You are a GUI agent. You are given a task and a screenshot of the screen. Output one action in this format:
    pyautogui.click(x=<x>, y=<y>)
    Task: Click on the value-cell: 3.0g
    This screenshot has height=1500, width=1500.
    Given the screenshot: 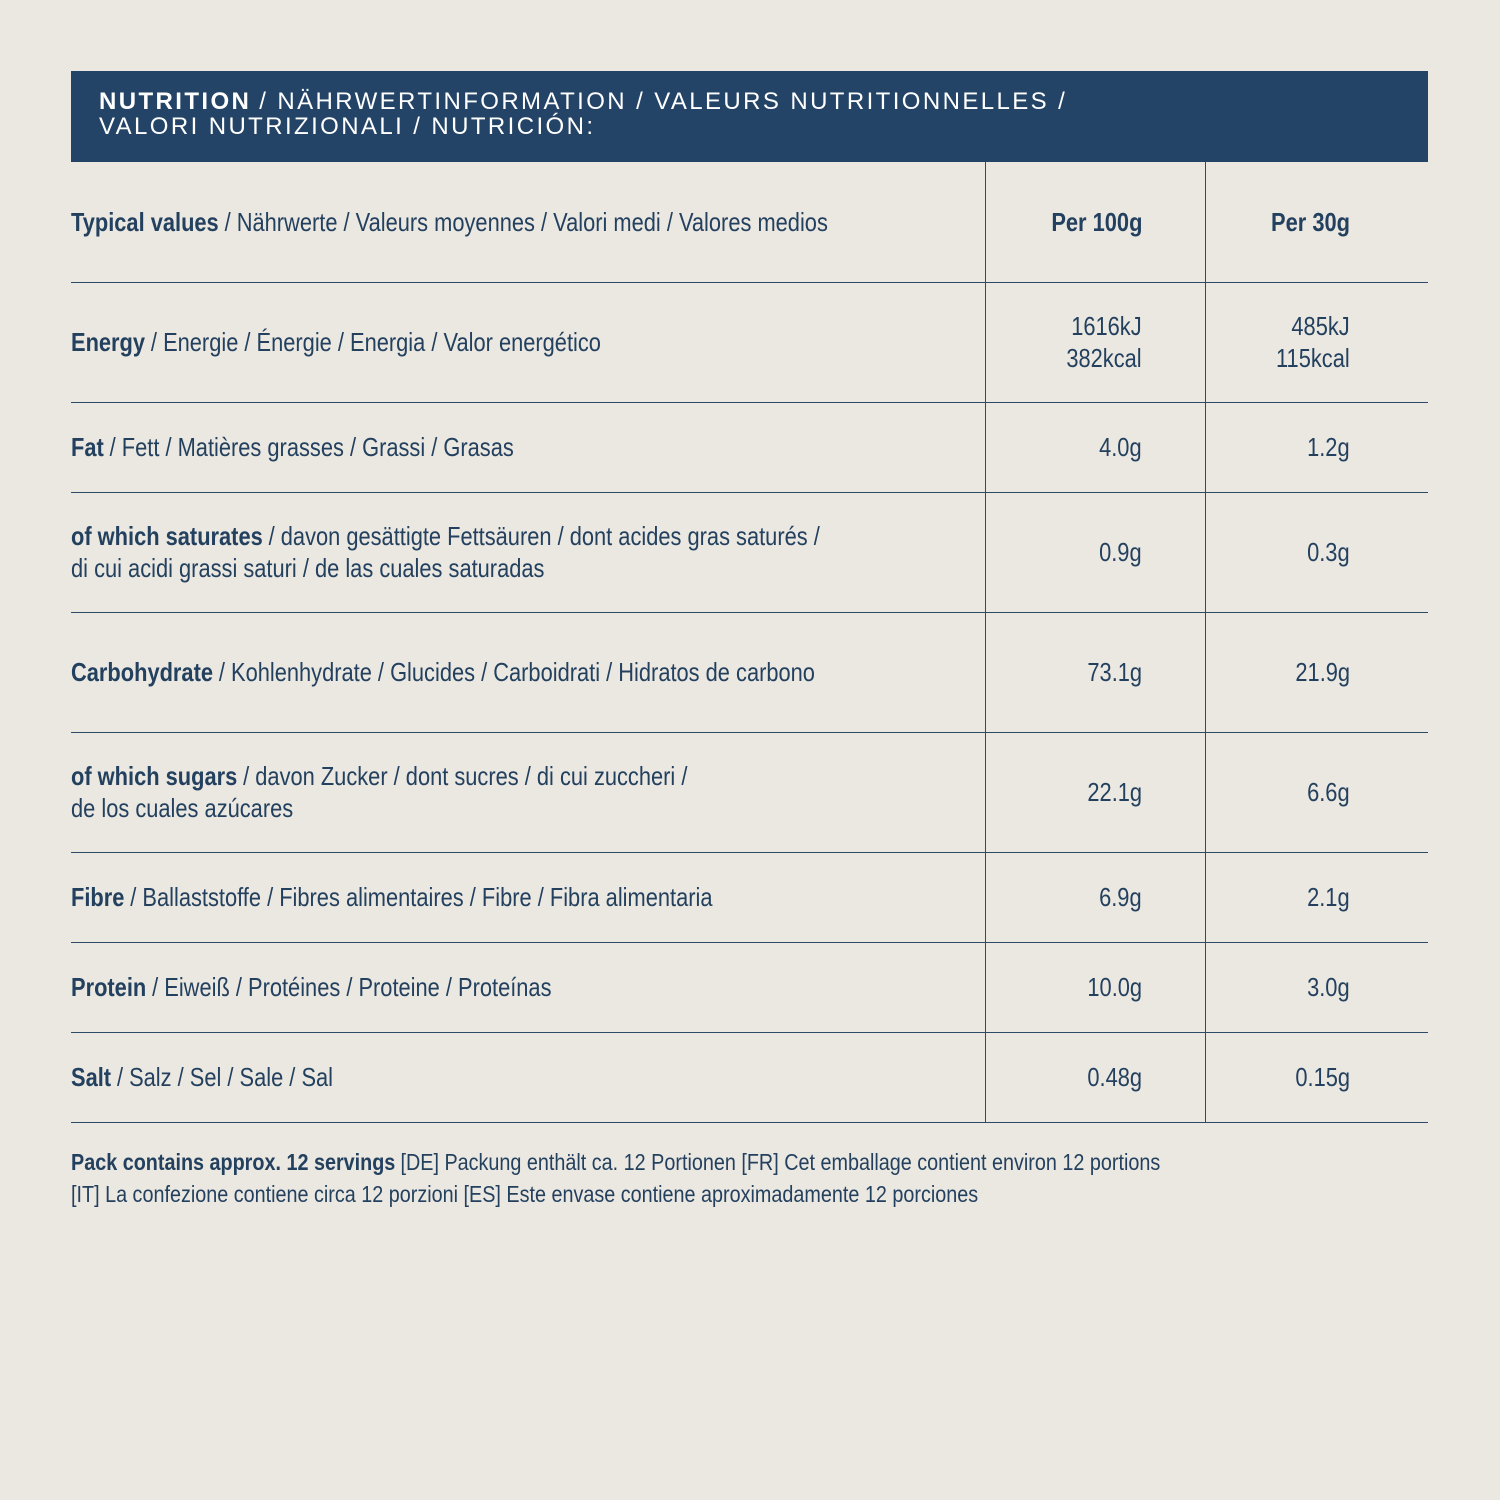 What is the action you would take?
    pyautogui.click(x=1328, y=987)
    